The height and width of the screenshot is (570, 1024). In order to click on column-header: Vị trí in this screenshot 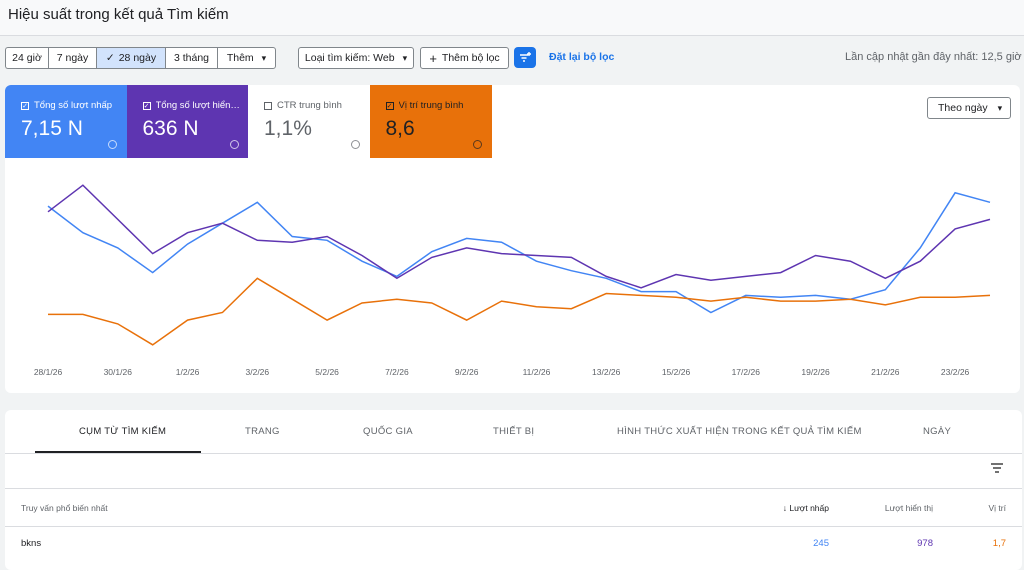, I will do `click(997, 508)`.